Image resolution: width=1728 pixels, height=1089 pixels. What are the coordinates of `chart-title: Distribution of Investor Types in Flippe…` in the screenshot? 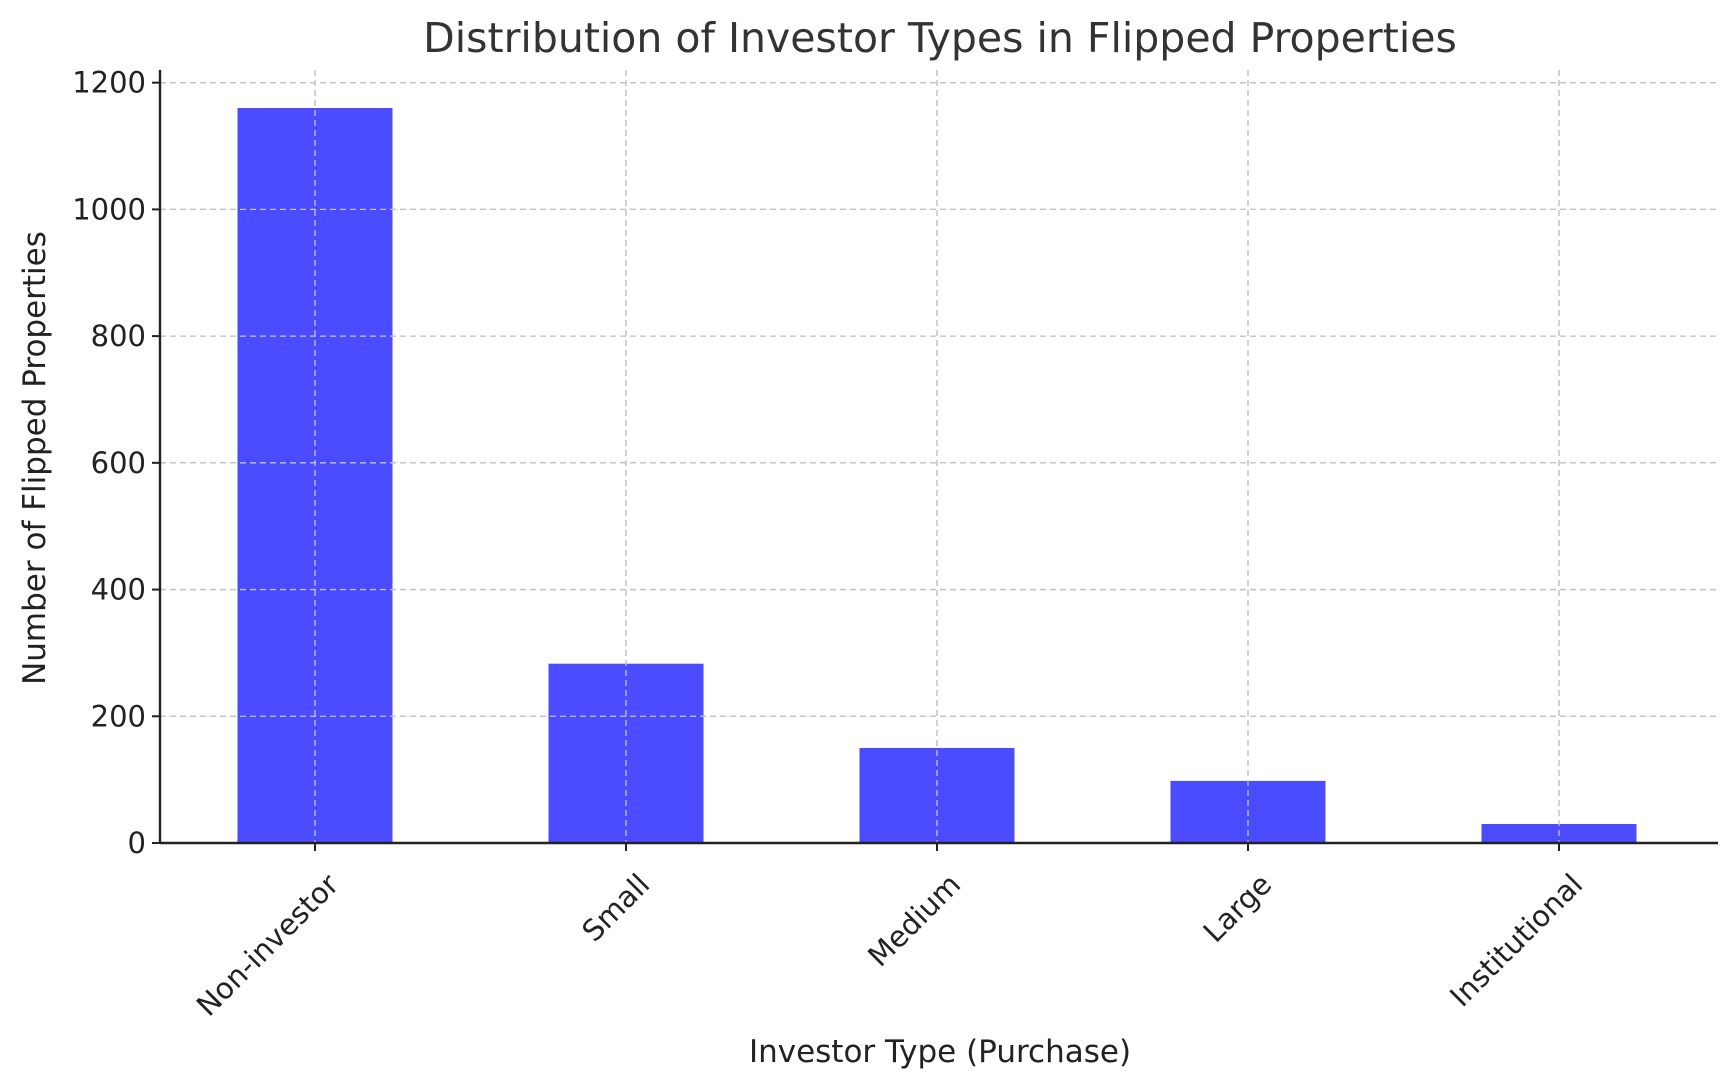 It's located at (940, 38).